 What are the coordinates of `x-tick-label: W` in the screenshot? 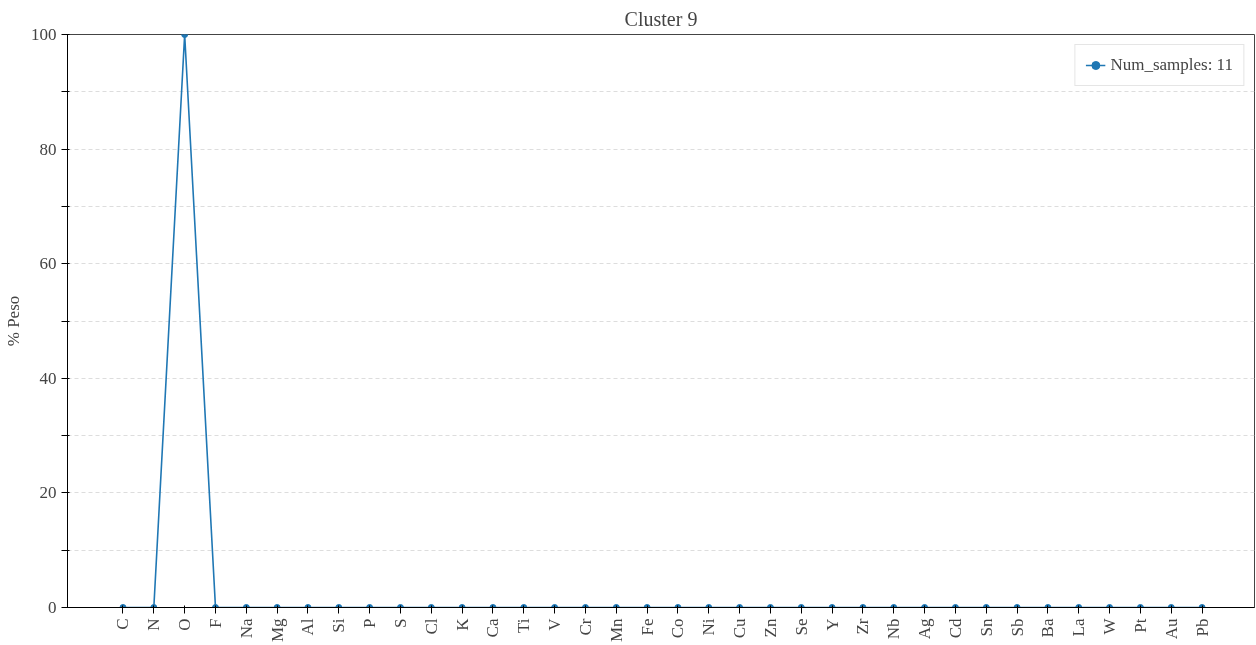 It's located at (1110, 626).